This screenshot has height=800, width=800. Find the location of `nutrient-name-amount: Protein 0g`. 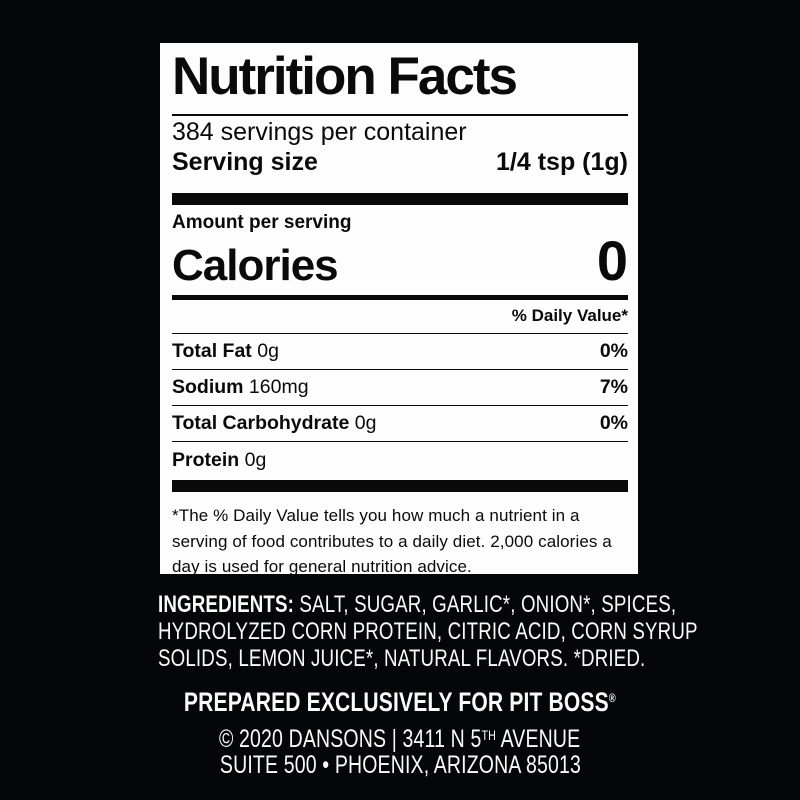

nutrient-name-amount: Protein 0g is located at coordinates (219, 460).